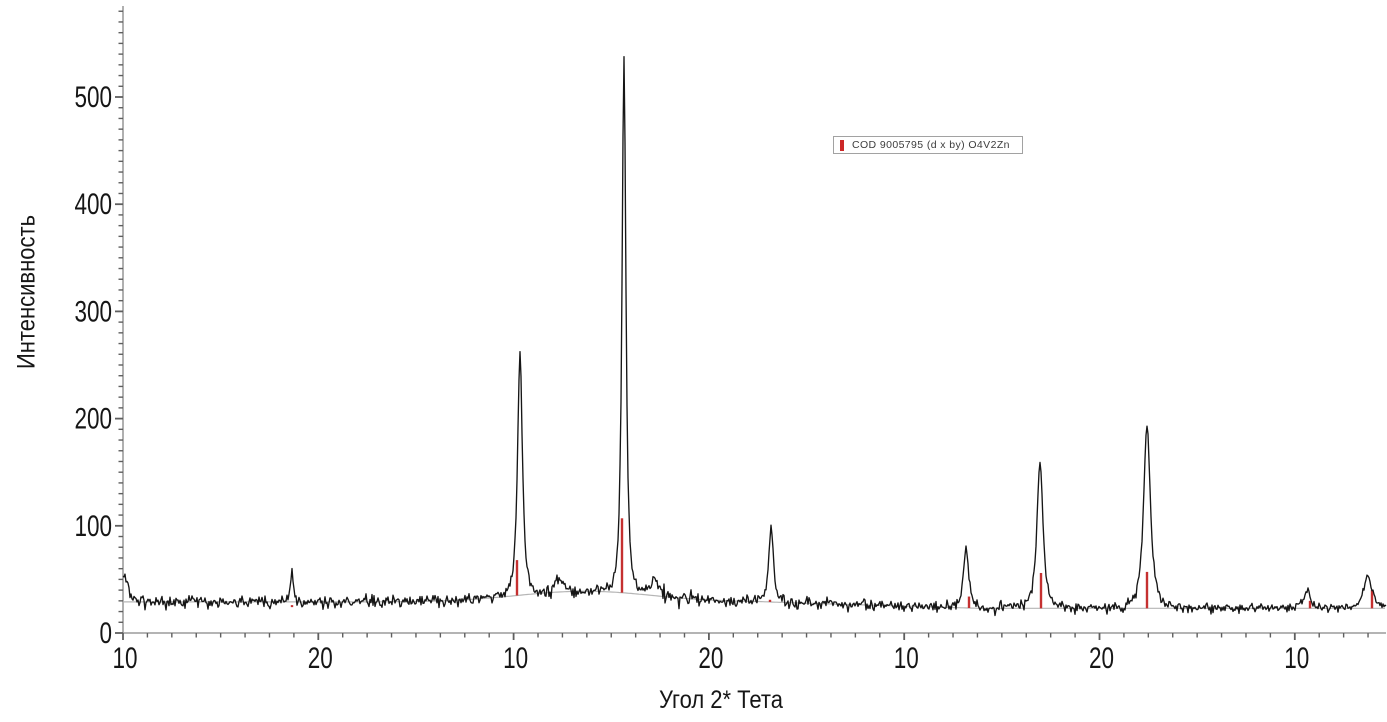 This screenshot has height=722, width=1387. Describe the element at coordinates (93, 418) in the screenshot. I see `svg-text: 200` at that location.